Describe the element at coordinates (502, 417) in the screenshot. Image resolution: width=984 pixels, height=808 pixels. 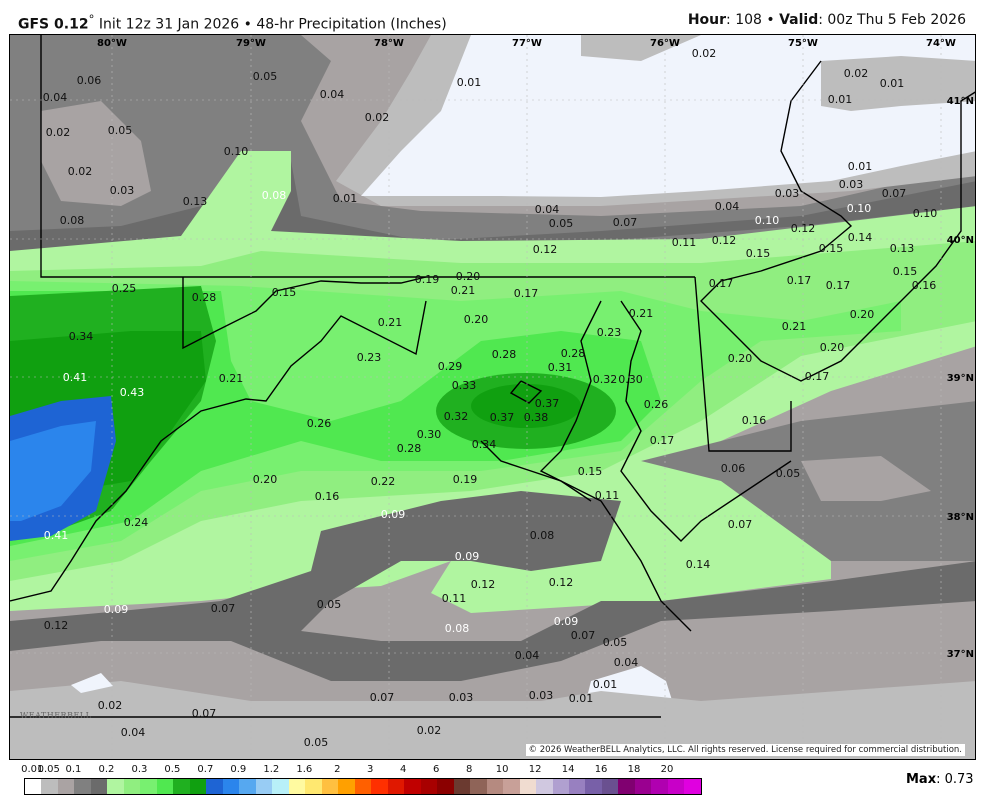
I see `precip-value-label: 0.37` at that location.